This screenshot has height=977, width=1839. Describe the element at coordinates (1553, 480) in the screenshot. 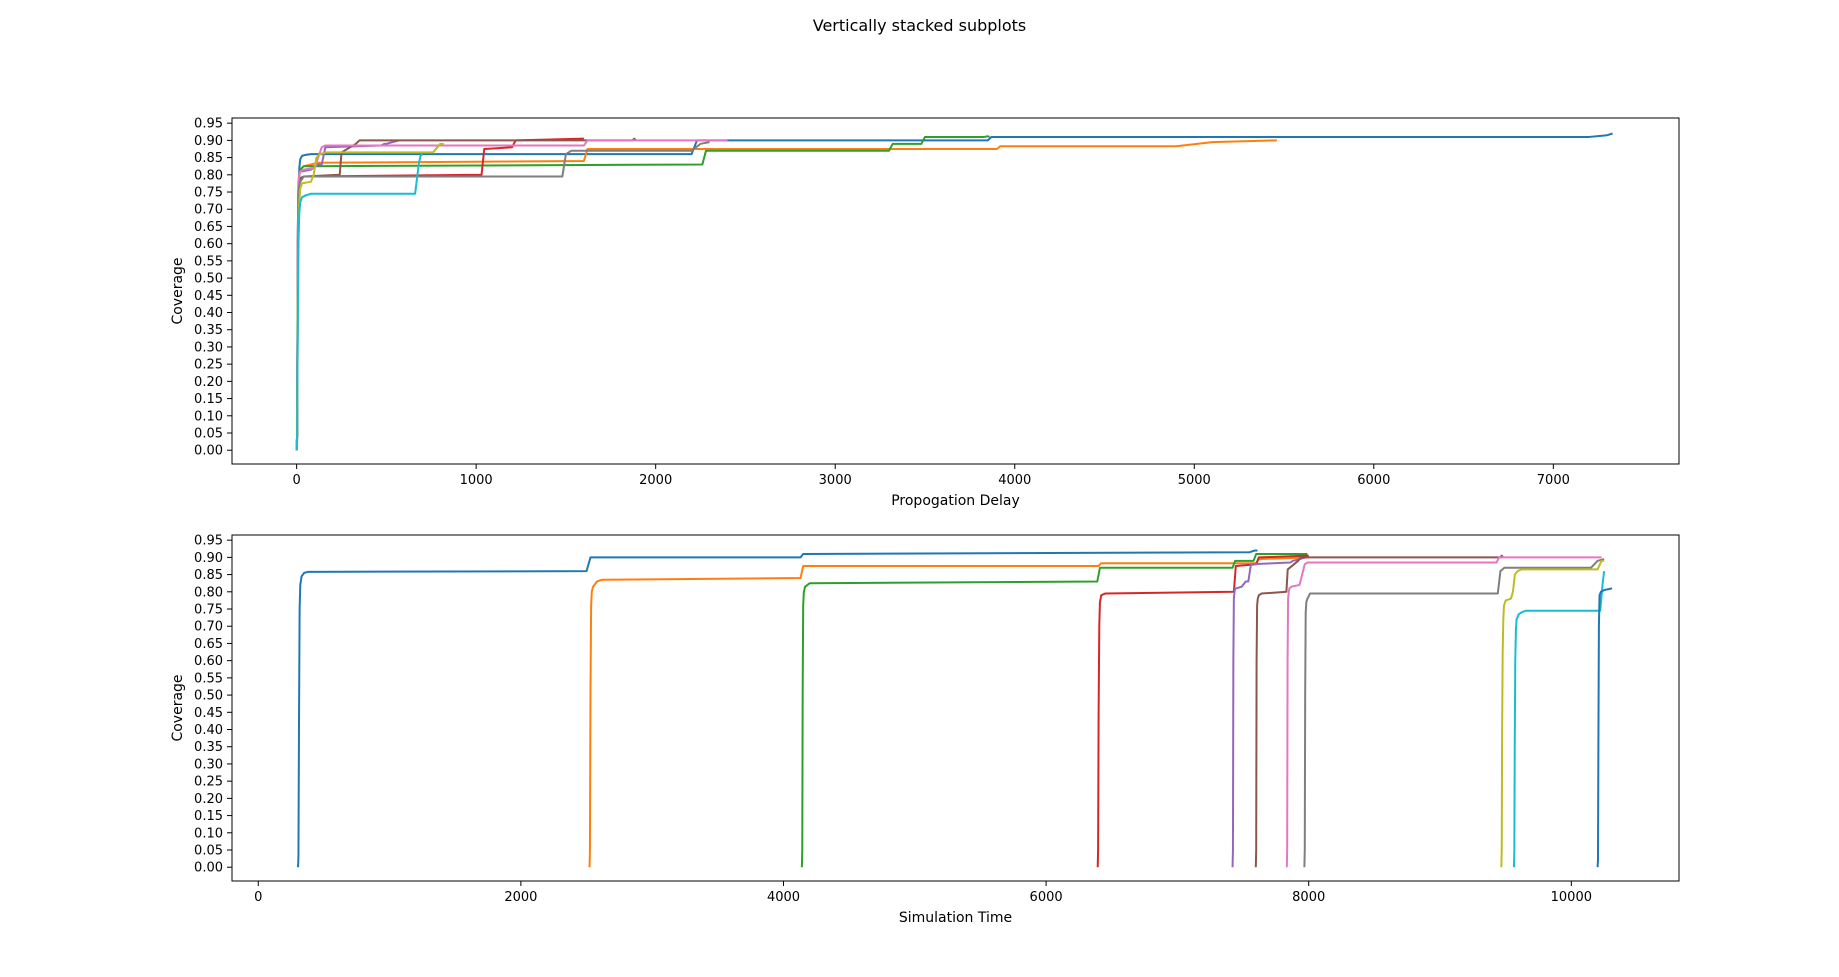

I see `x-tick-label: 7000` at that location.